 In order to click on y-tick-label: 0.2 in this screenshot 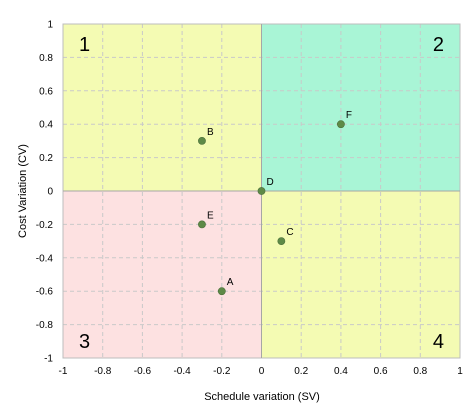, I will do `click(46, 158)`.